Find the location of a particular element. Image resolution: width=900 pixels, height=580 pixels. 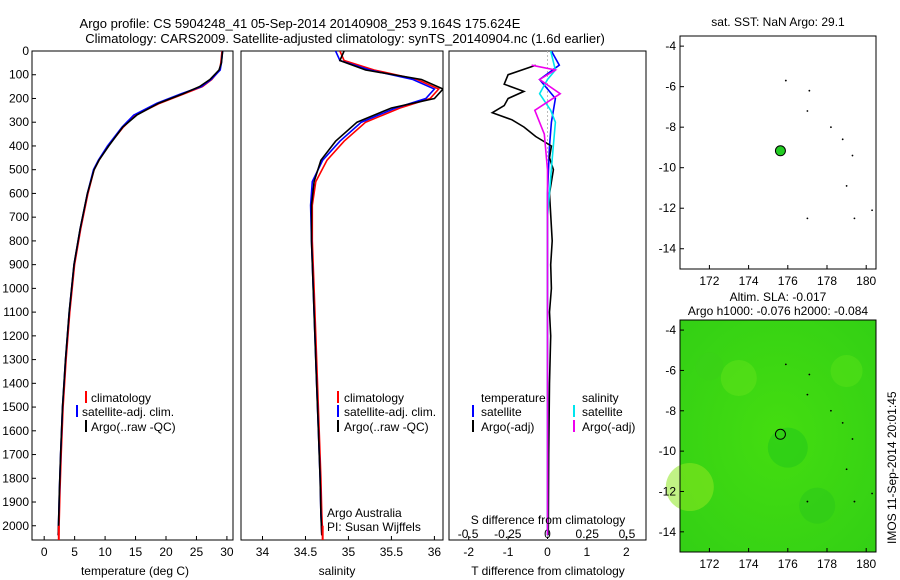

sla-map: 172 174 176 178 180 -4 -6 -8 -10 -12 -14 is located at coordinates (768, 445).